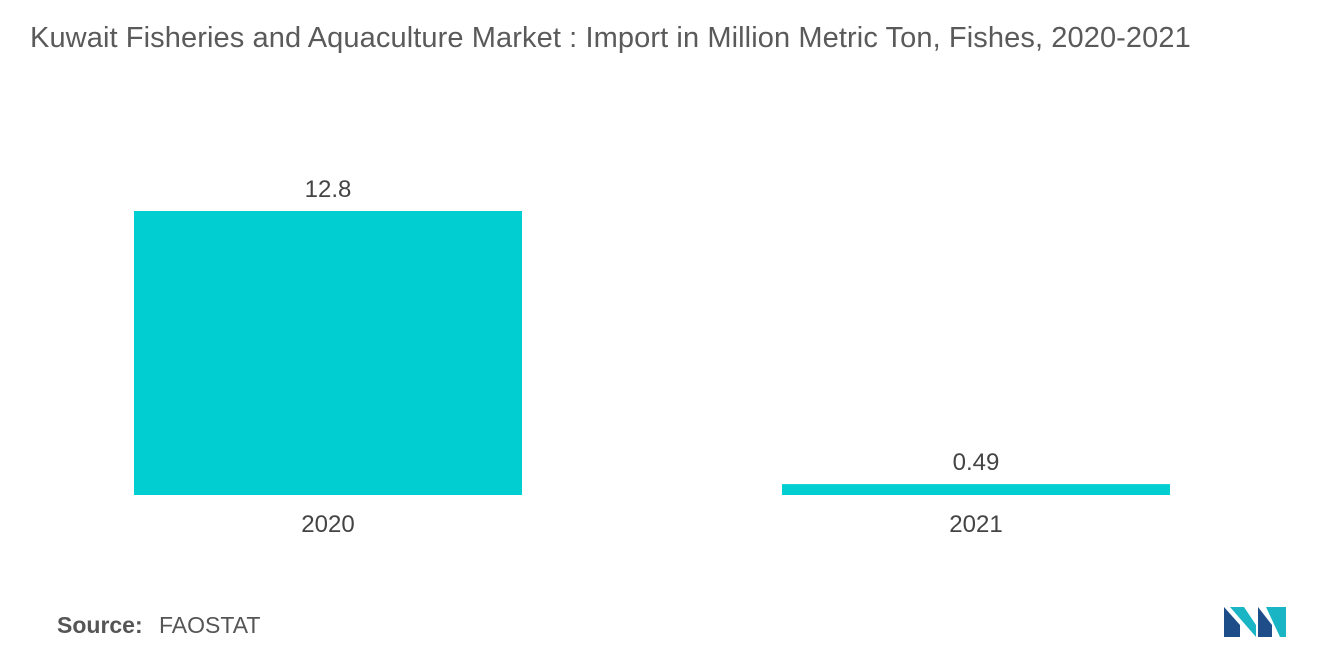  What do you see at coordinates (328, 189) in the screenshot?
I see `data-label-2020: 12.8` at bounding box center [328, 189].